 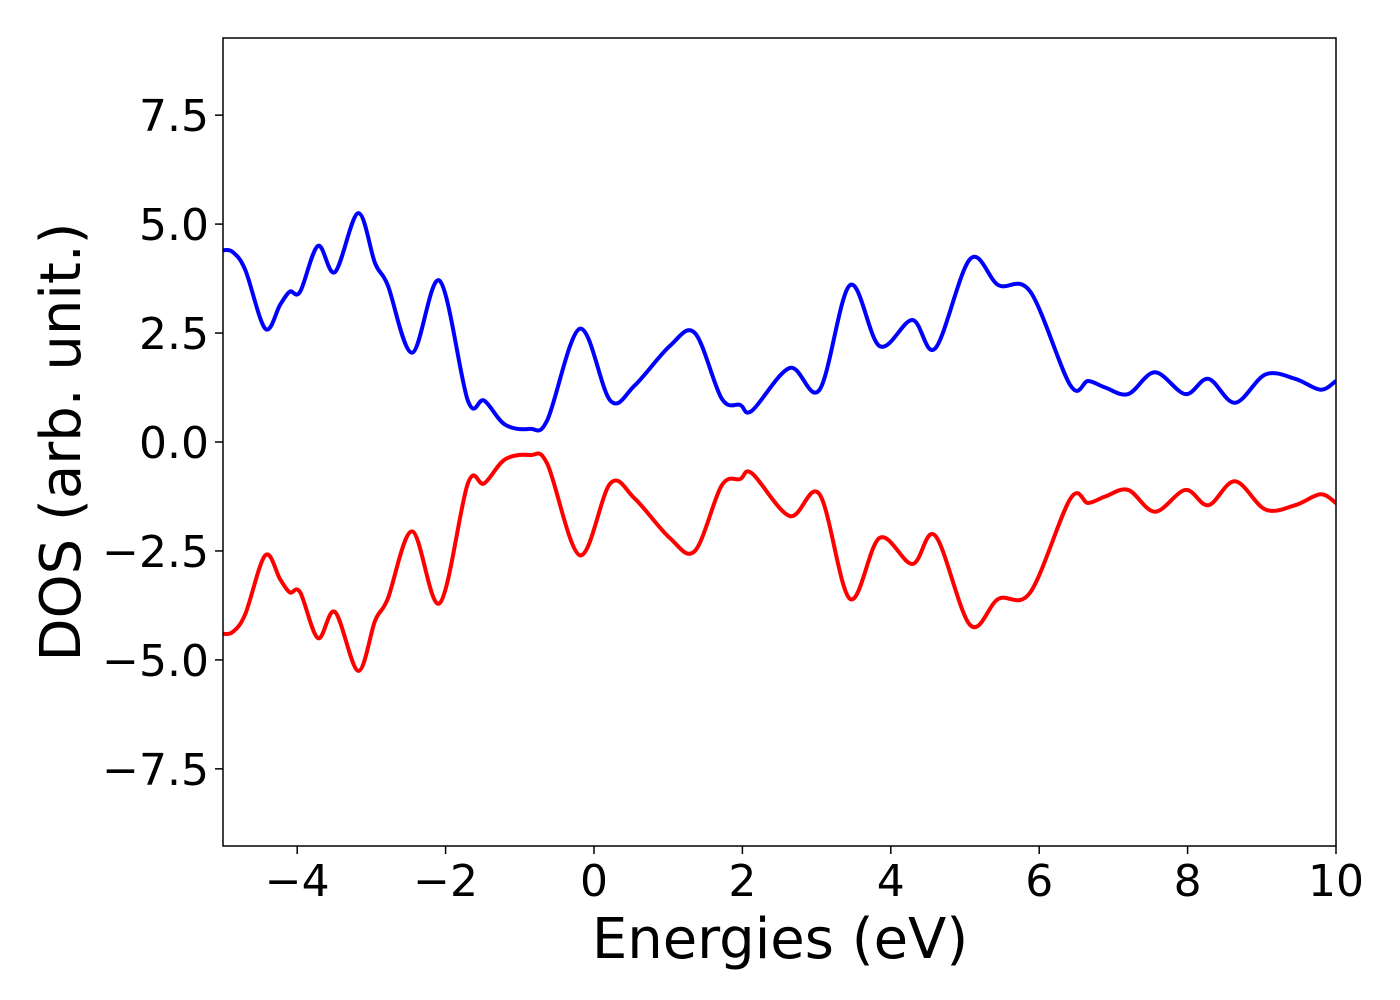 What do you see at coordinates (61, 441) in the screenshot?
I see `y-axis-label: DOS (arb. unit.)` at bounding box center [61, 441].